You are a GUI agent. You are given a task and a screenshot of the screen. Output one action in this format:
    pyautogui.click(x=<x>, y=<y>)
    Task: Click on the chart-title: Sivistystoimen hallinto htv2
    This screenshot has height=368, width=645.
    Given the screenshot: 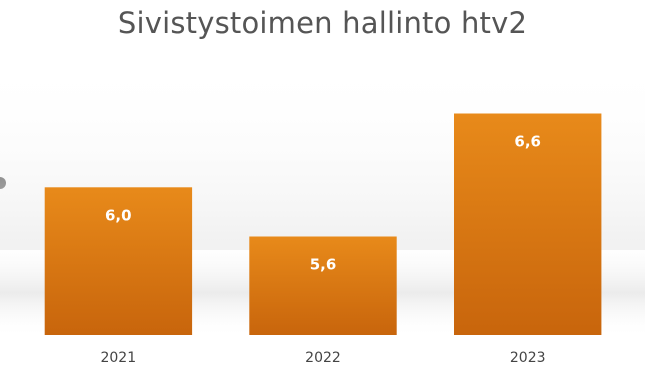 What is the action you would take?
    pyautogui.click(x=322, y=23)
    